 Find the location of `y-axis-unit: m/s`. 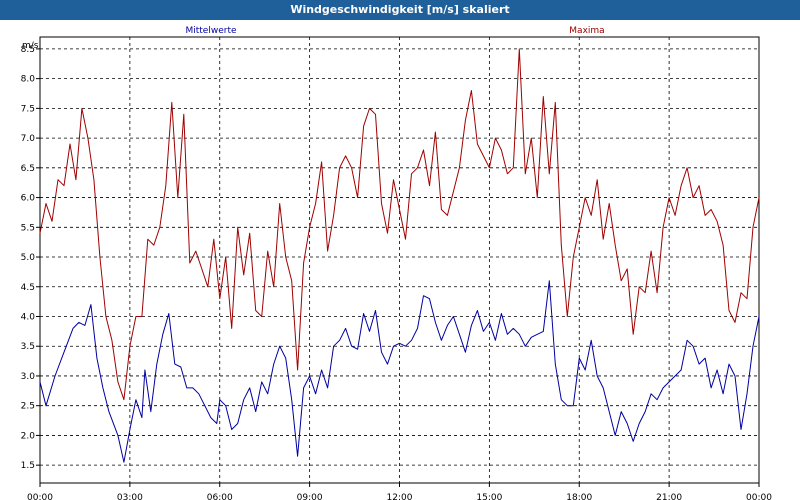

y-axis-unit: m/s is located at coordinates (30, 46).